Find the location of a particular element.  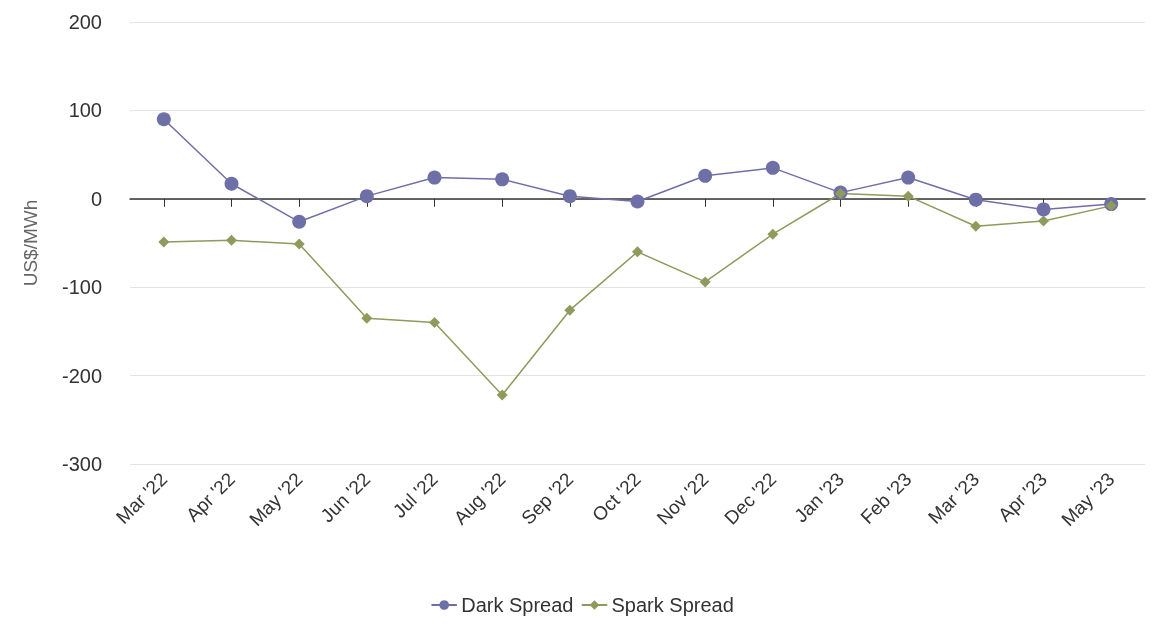

y-tick-label: -200 is located at coordinates (81, 375).